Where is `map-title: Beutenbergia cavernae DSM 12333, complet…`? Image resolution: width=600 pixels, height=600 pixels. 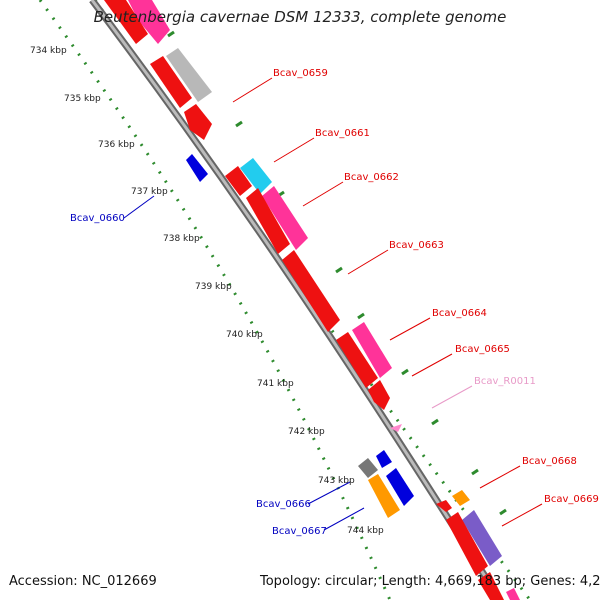
map-title: Beutenbergia cavernae DSM 12333, complet… is located at coordinates (300, 17).